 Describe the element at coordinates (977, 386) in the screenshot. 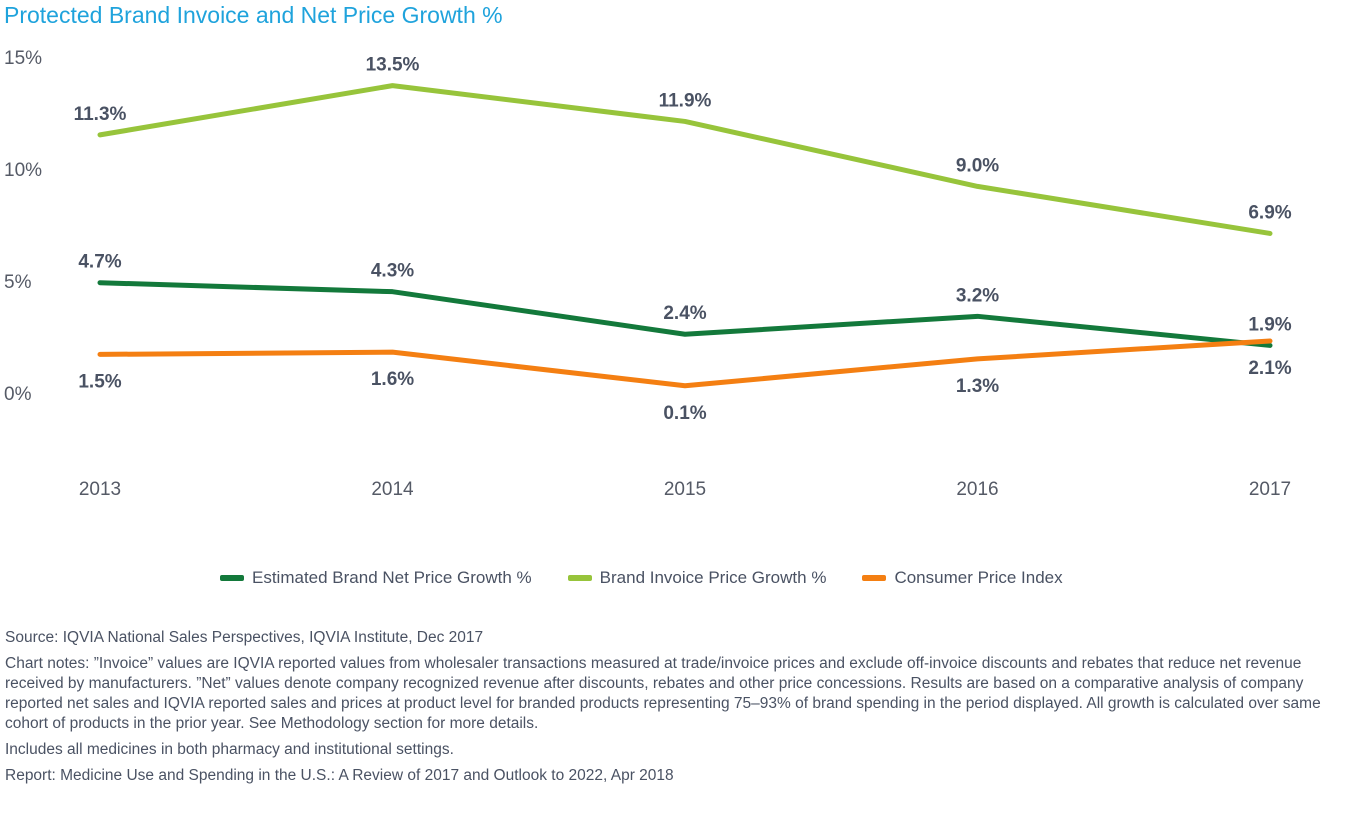

I see `data-label: 1.3%` at that location.